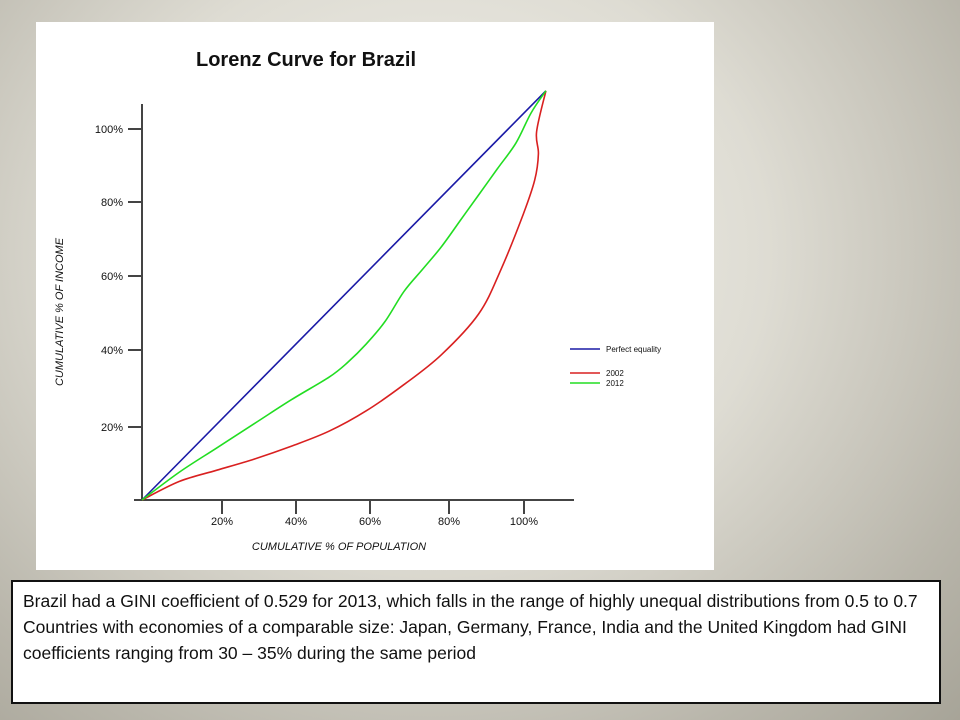  I want to click on x-tick-label: 80%, so click(449, 522).